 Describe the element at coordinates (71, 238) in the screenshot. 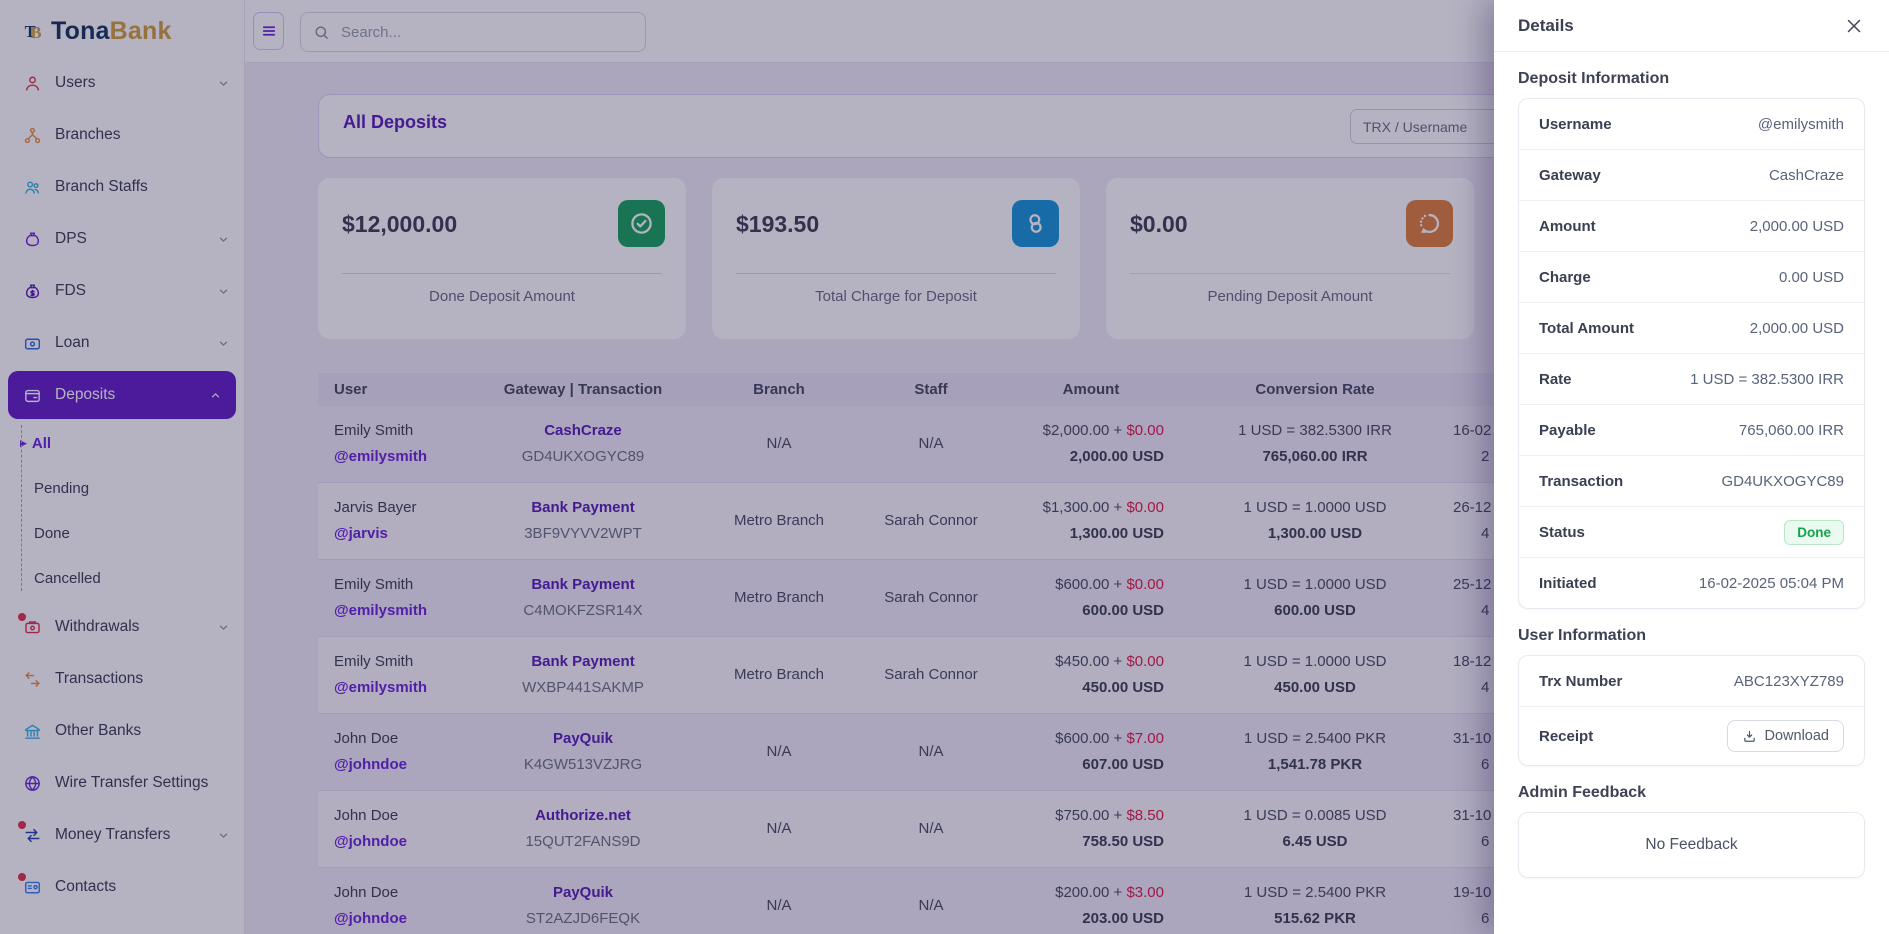

I see `sidebar-item-label: DPS` at that location.